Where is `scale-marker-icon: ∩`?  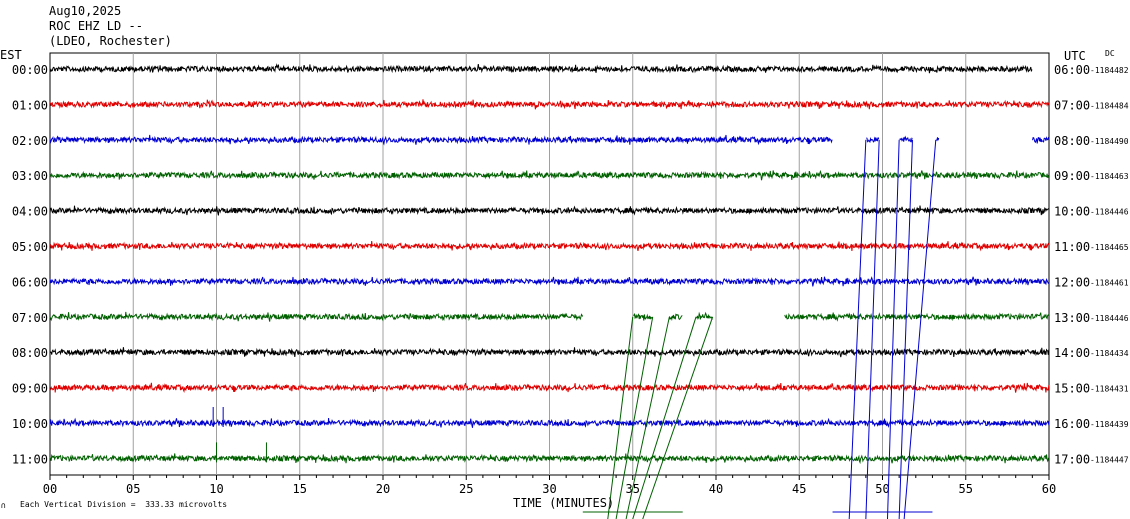 scale-marker-icon: ∩ is located at coordinates (3, 505).